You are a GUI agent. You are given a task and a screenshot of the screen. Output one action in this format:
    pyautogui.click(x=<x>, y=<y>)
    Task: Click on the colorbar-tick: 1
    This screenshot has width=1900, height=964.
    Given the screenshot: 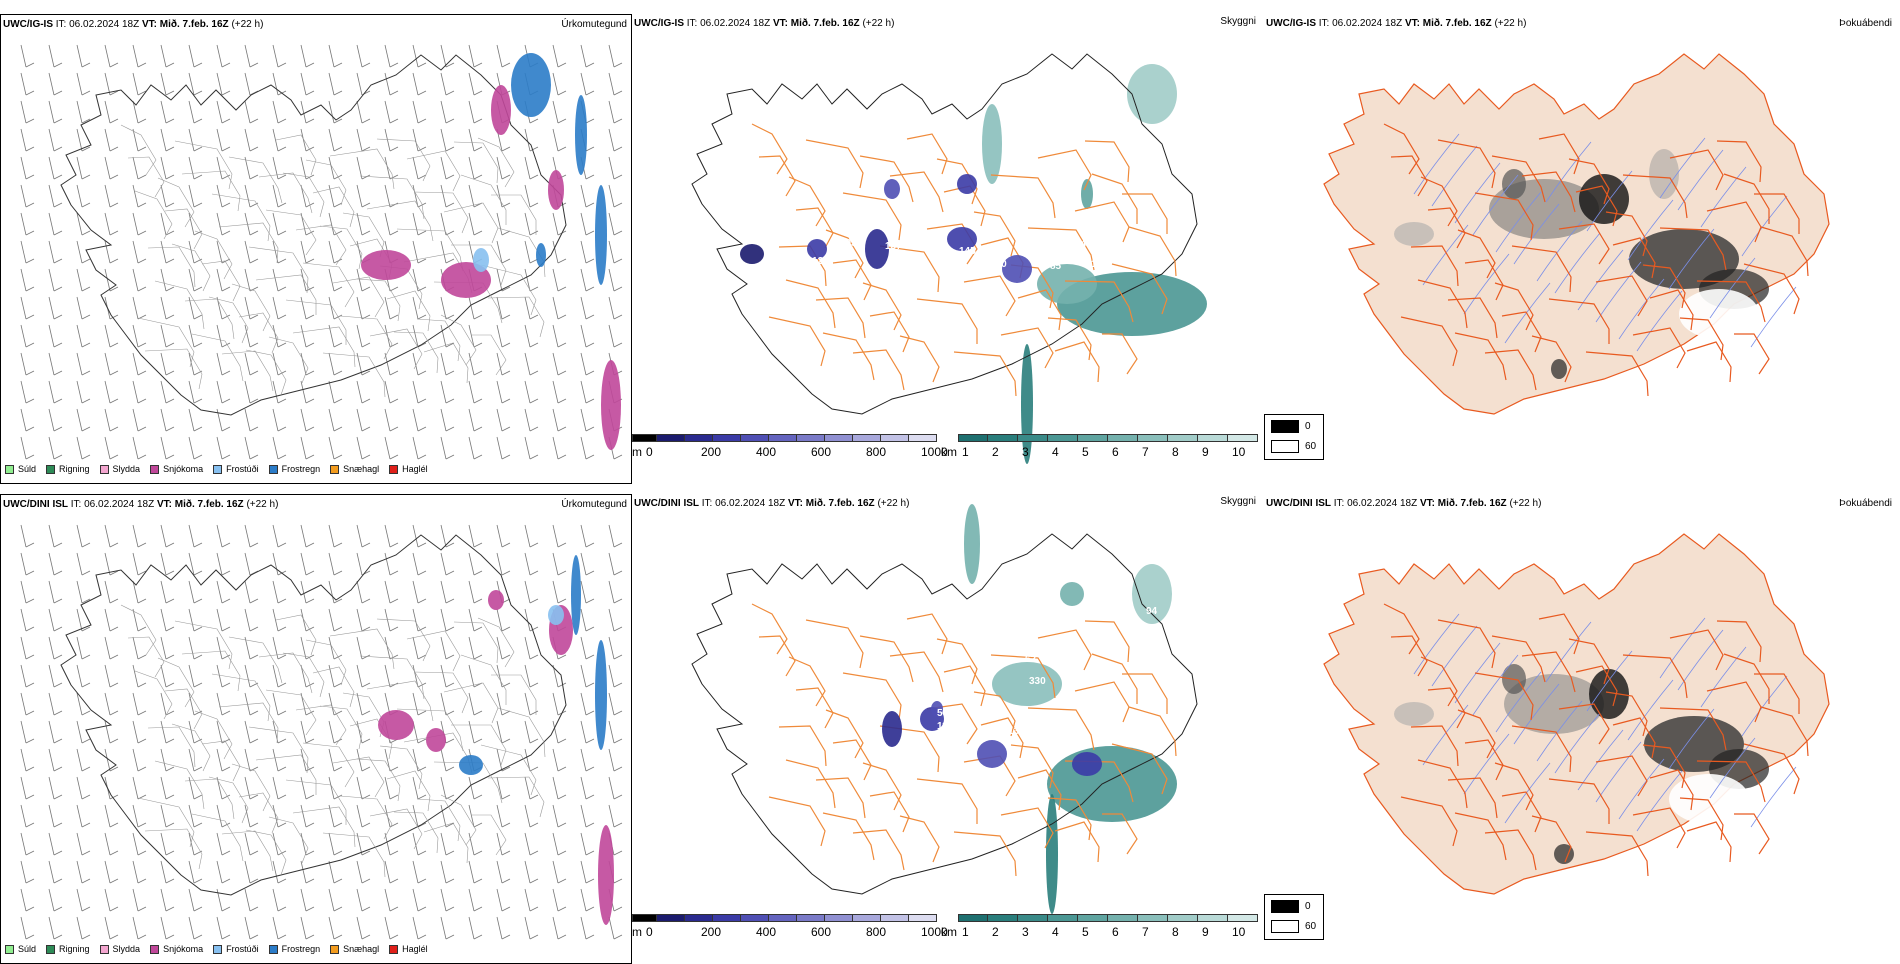 What is the action you would take?
    pyautogui.click(x=965, y=452)
    